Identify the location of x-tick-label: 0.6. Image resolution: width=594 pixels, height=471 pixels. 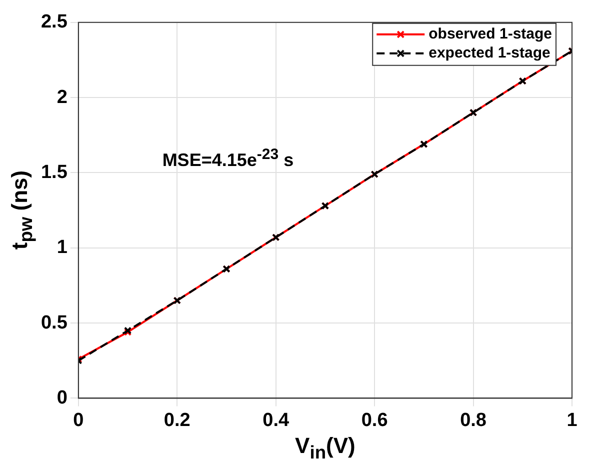
(374, 420).